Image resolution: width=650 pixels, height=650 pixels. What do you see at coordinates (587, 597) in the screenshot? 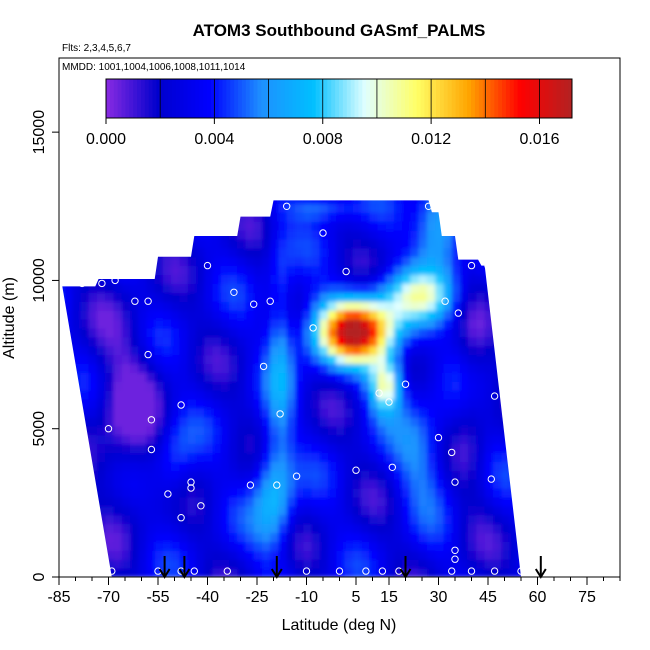
I see `x-tick-label: 75` at bounding box center [587, 597].